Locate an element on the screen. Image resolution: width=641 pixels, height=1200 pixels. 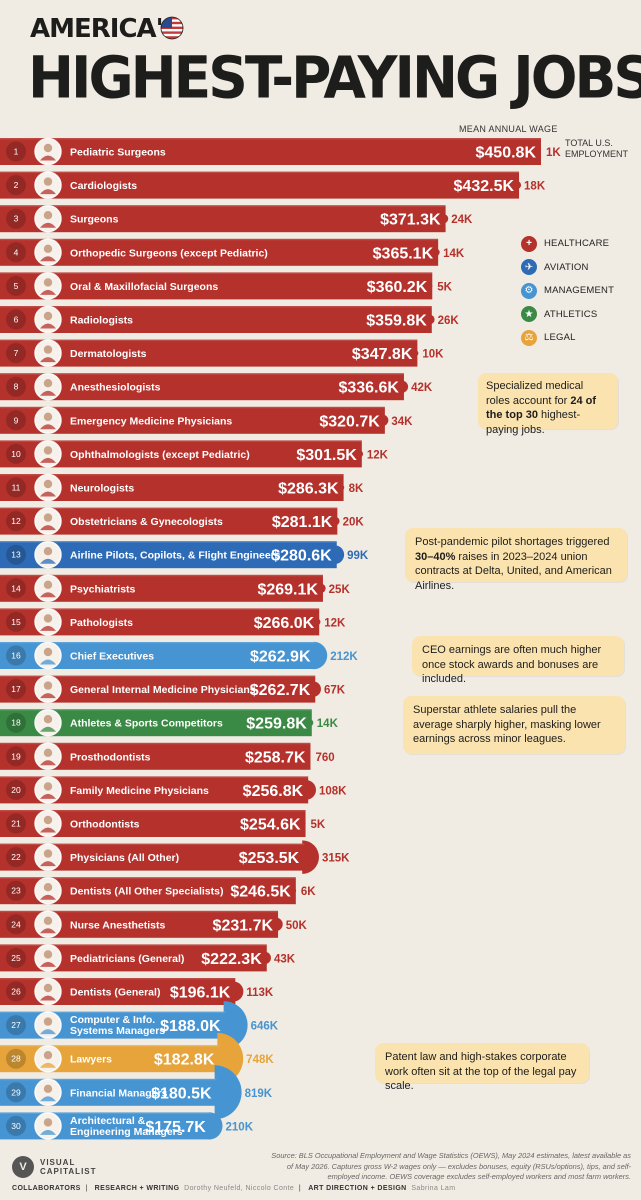
note-healthcare-bold: 24 of the top 30 is located at coordinates (541, 408).